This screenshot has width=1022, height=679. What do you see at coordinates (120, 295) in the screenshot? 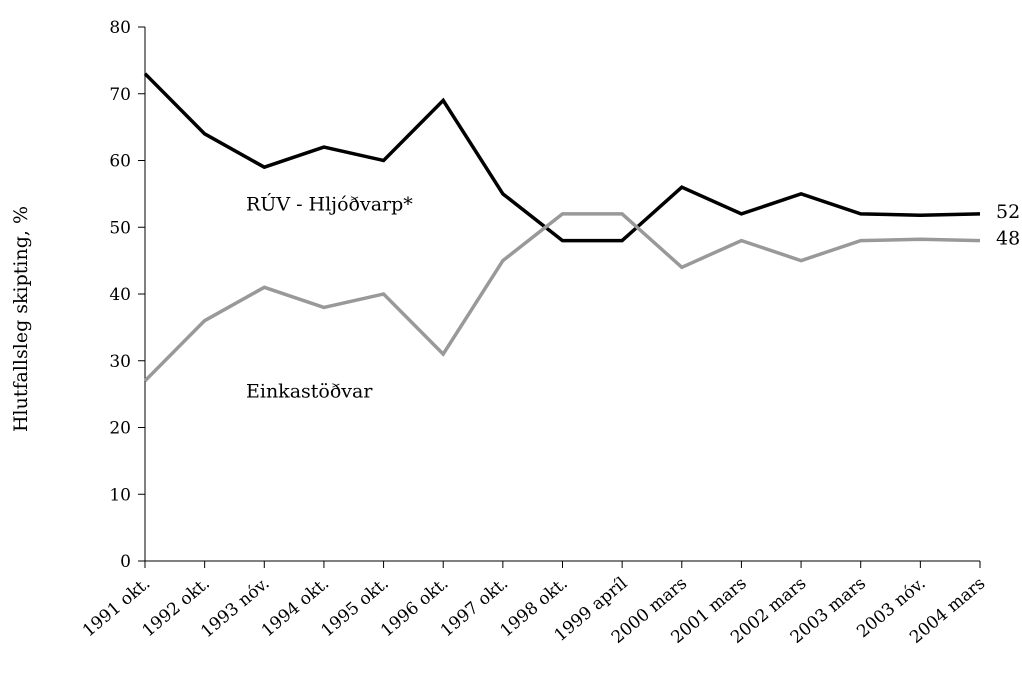
I see `y-tick-label: 40` at bounding box center [120, 295].